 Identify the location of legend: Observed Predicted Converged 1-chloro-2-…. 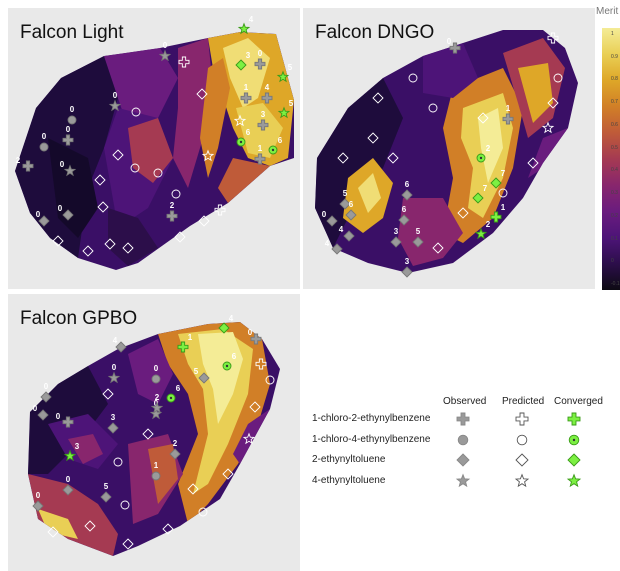
(462, 442).